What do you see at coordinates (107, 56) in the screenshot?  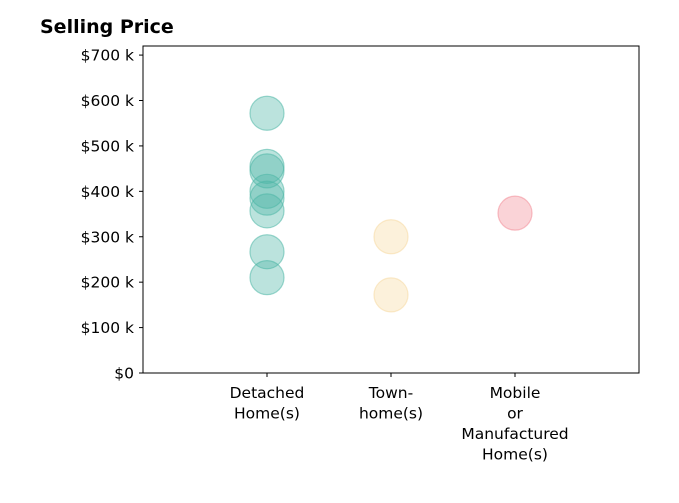 I see `y-tick-label: $700 k` at bounding box center [107, 56].